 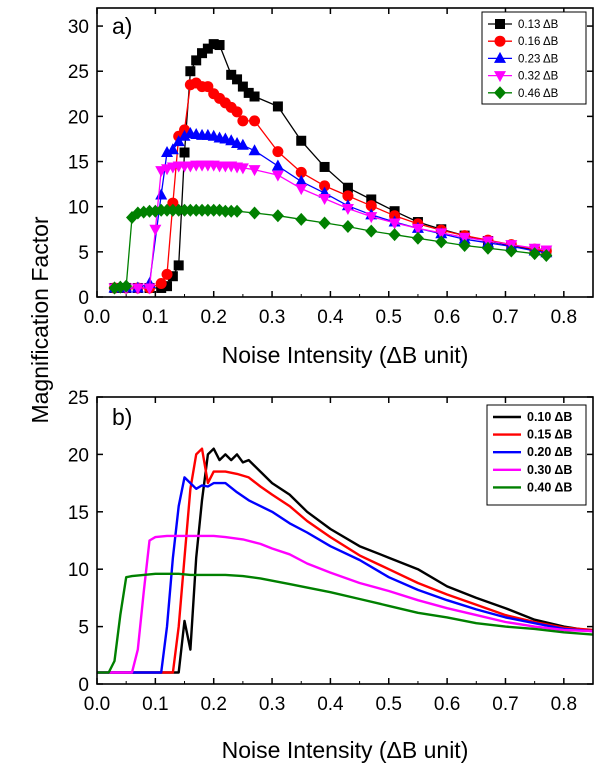 What do you see at coordinates (40, 319) in the screenshot?
I see `y-axis-title: Magnification Factor` at bounding box center [40, 319].